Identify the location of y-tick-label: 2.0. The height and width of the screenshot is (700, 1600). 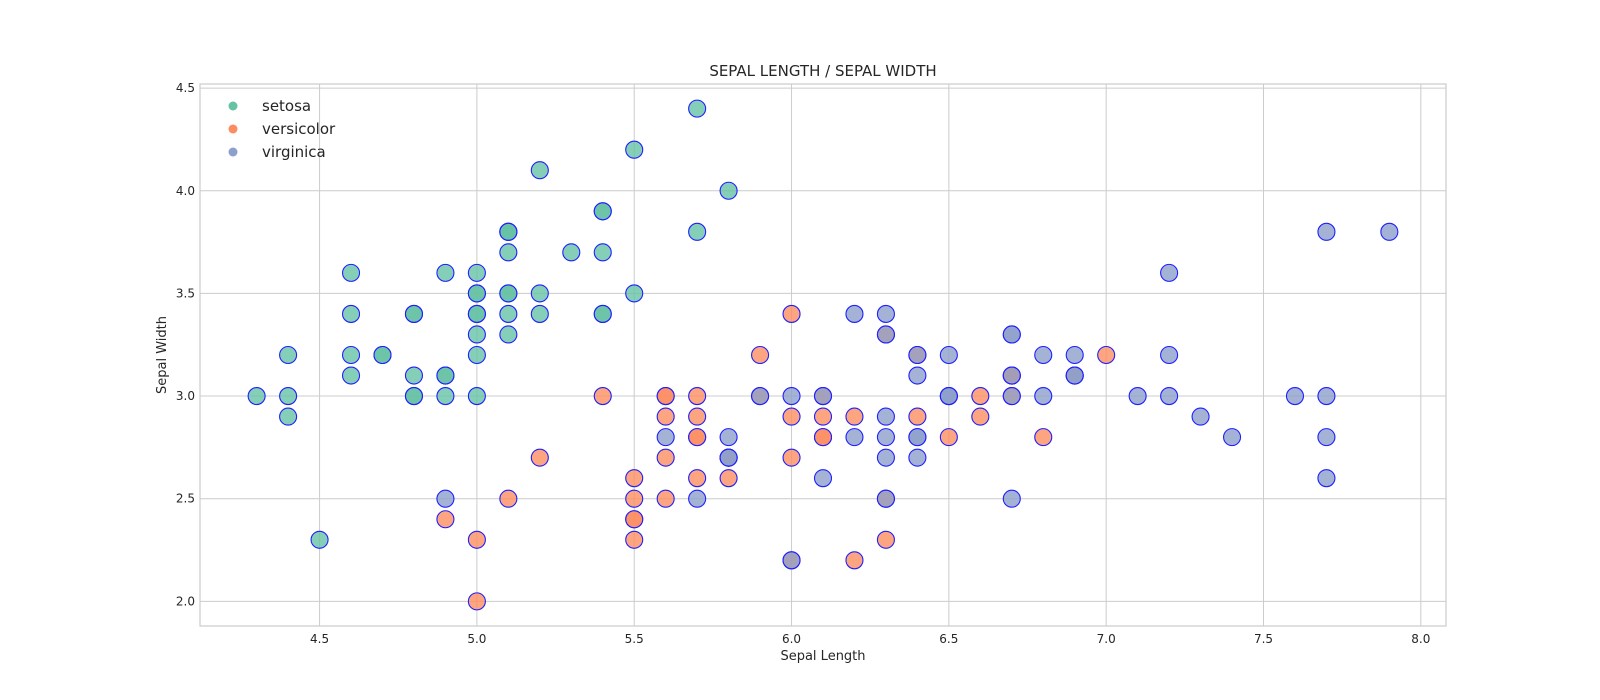
(185, 601).